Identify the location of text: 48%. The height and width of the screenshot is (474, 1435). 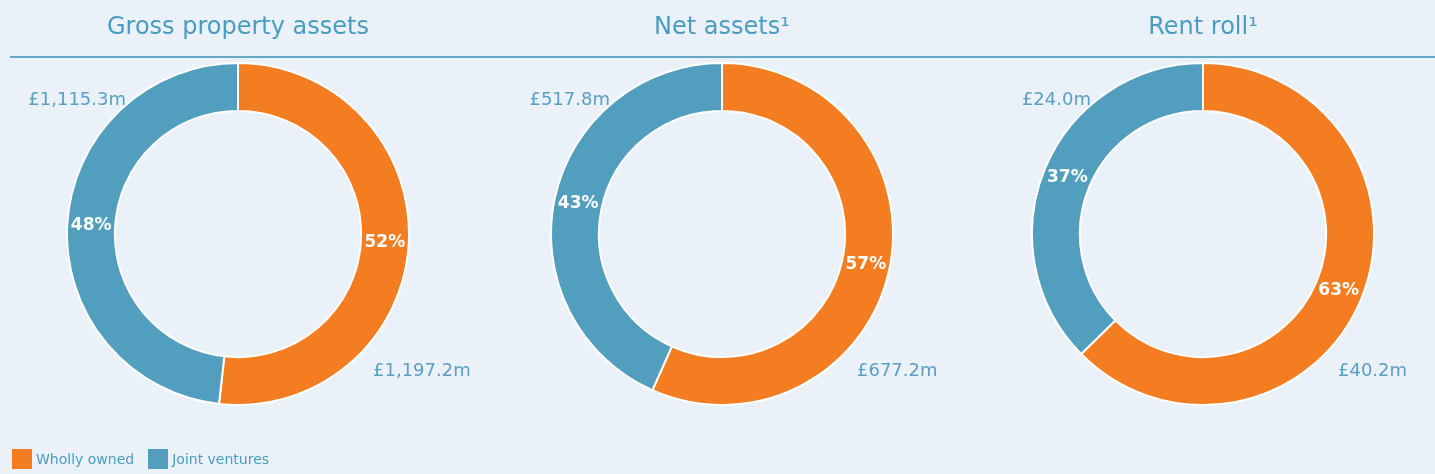
(91, 224).